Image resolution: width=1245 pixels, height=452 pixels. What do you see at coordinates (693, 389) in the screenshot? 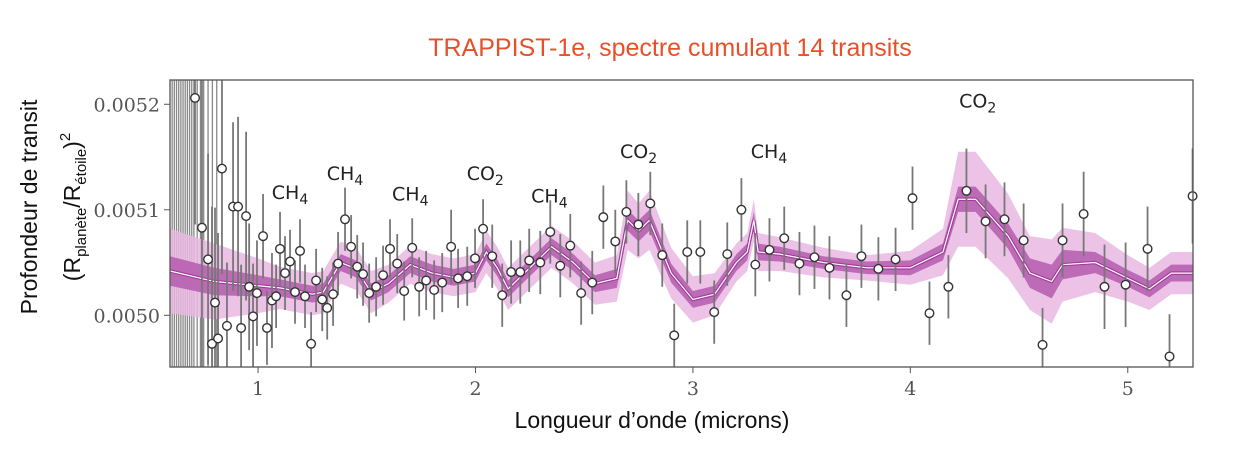
I see `x-tick-label: 3` at bounding box center [693, 389].